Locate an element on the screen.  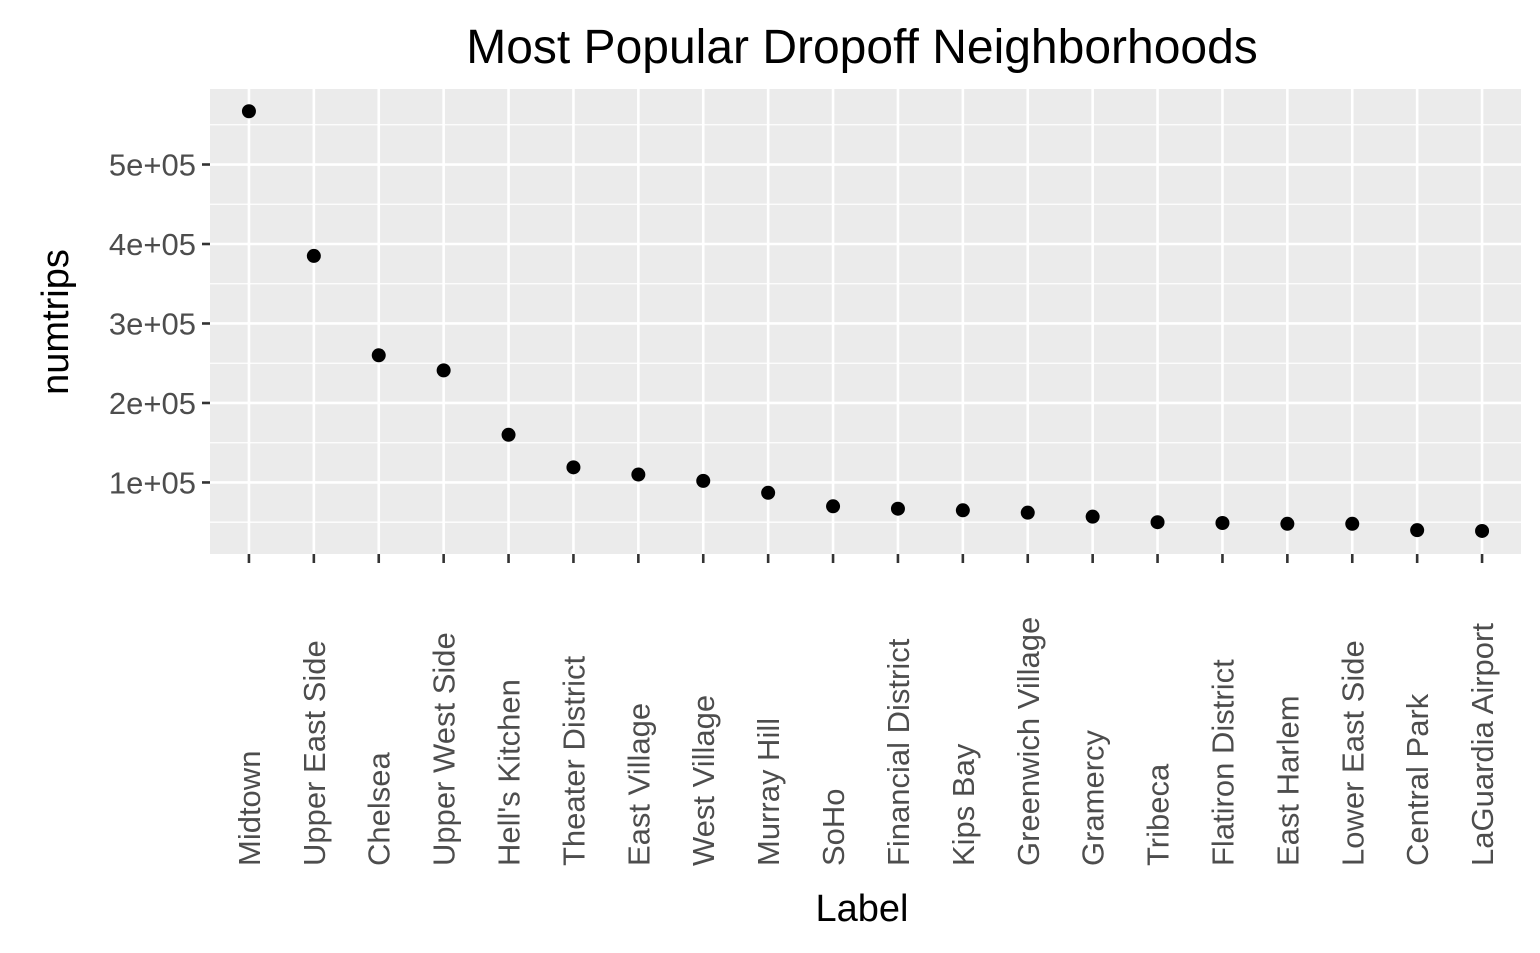
x-tick-label: Lower East Side is located at coordinates (1352, 753).